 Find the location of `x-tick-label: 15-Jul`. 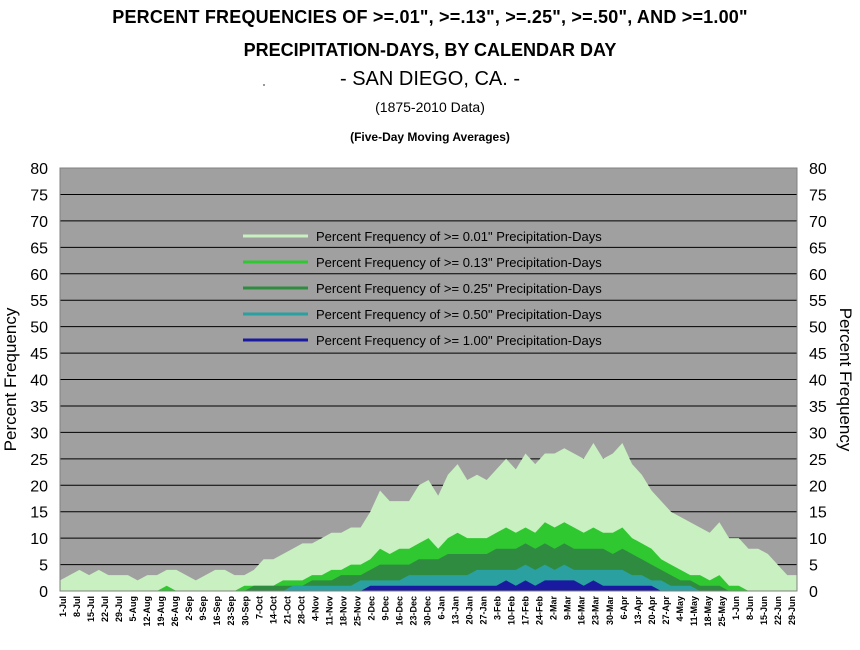

x-tick-label: 15-Jul is located at coordinates (91, 609).